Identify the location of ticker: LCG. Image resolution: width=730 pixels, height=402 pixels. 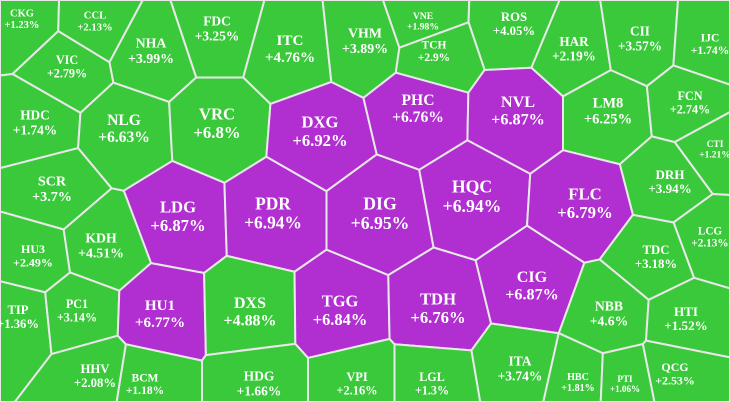
(710, 231).